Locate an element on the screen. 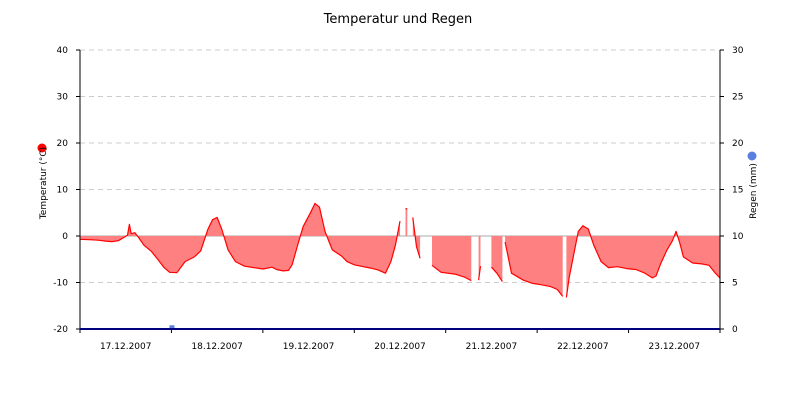 This screenshot has height=400, width=800. rain-bars is located at coordinates (172, 327).